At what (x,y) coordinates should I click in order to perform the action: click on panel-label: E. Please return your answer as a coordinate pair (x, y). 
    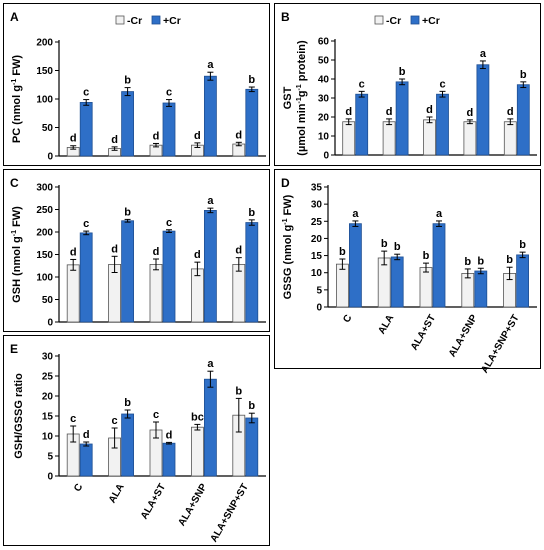
    Looking at the image, I should click on (14, 349).